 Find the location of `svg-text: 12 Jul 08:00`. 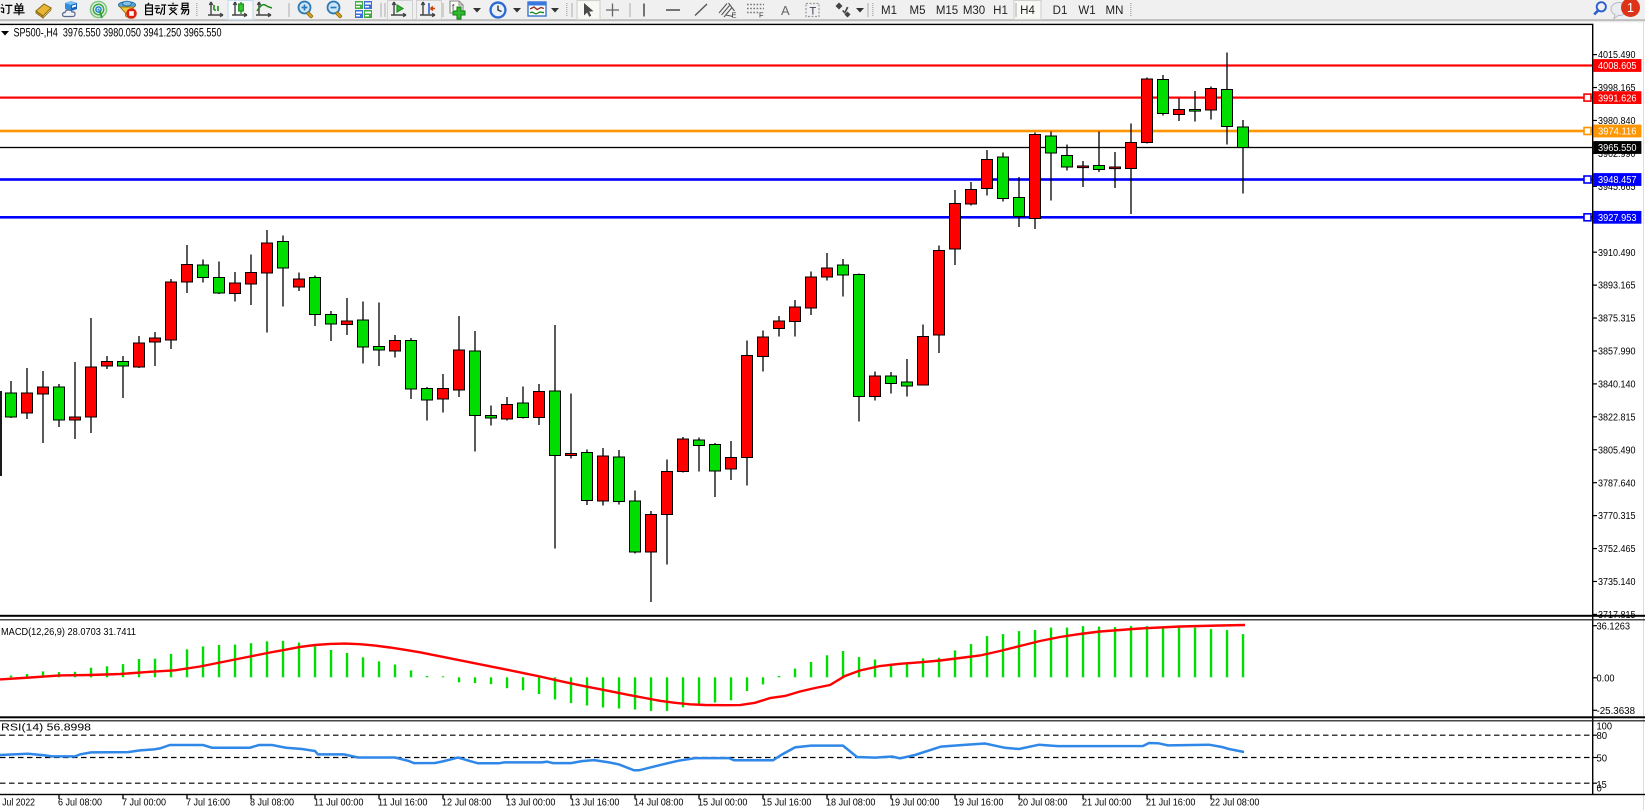

svg-text: 12 Jul 08:00 is located at coordinates (467, 803).